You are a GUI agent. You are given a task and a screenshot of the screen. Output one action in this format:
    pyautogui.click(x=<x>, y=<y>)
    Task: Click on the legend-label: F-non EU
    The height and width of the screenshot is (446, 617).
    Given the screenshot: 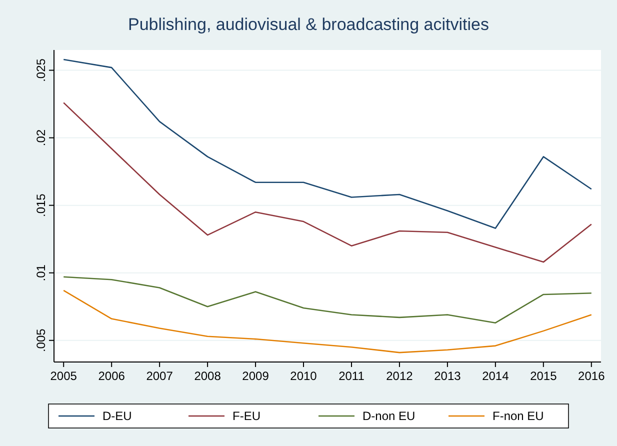 What is the action you would take?
    pyautogui.click(x=518, y=416)
    